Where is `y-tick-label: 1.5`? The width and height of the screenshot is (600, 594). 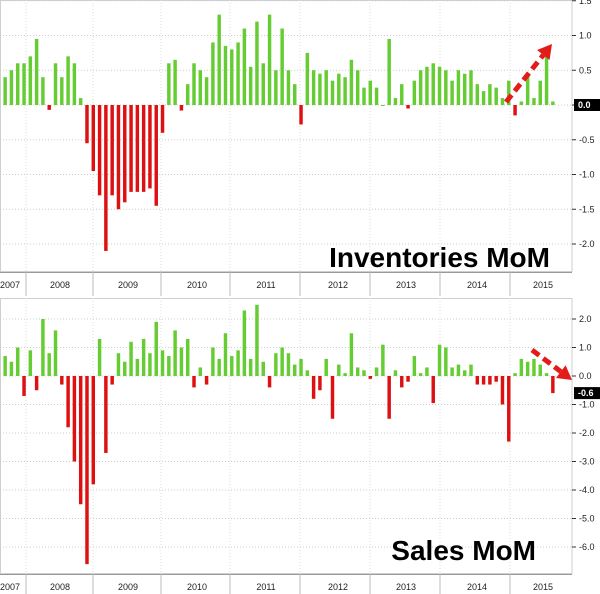 y-tick-label: 1.5 is located at coordinates (585, 3).